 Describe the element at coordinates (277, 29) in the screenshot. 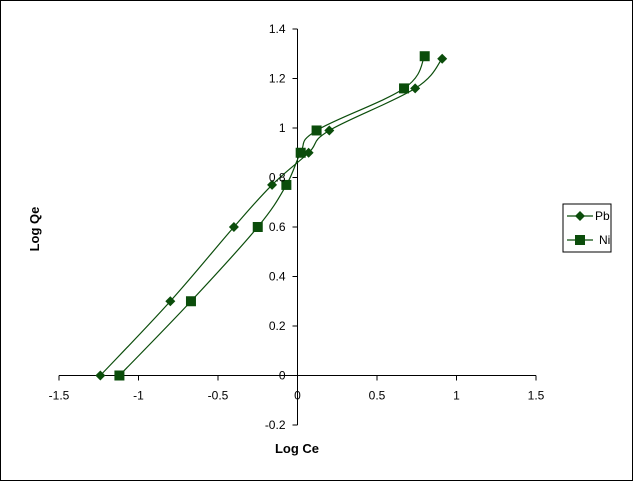

I see `y-tick-label: 1.4` at that location.